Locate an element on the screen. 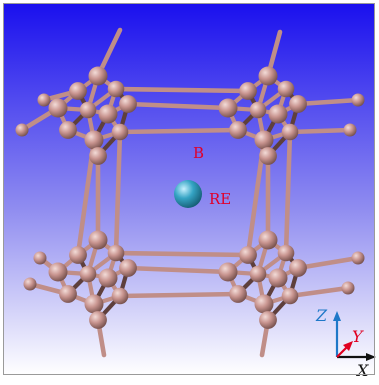 The height and width of the screenshot is (385, 379). rare-earth-label: RE is located at coordinates (220, 199).